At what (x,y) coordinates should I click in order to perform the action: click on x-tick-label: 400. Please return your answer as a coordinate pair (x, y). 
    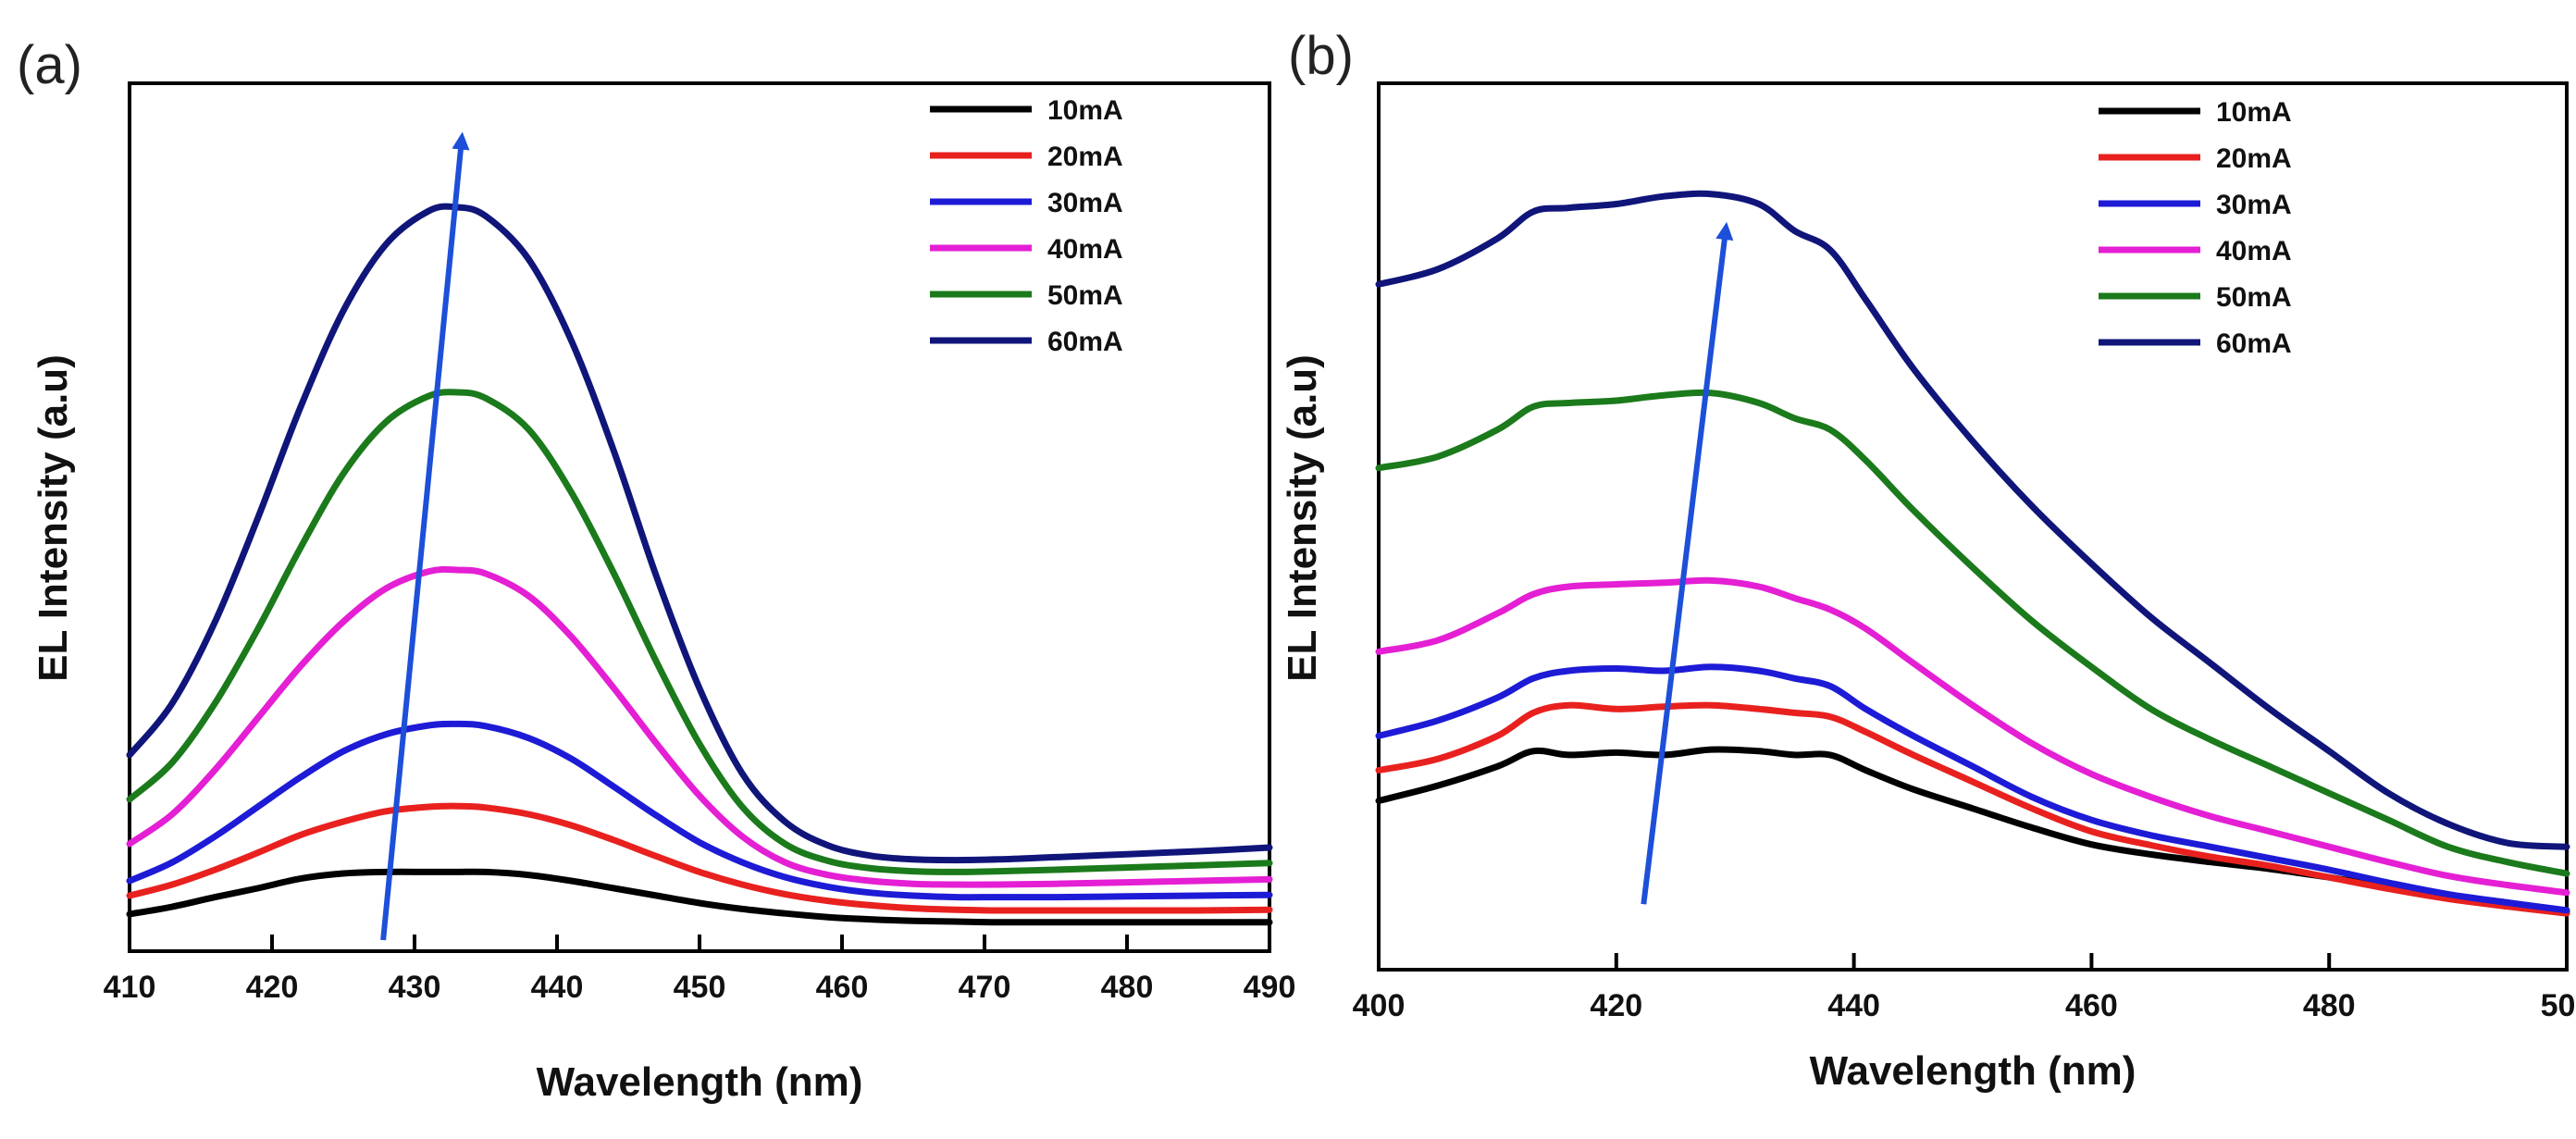
    Looking at the image, I should click on (1379, 1006).